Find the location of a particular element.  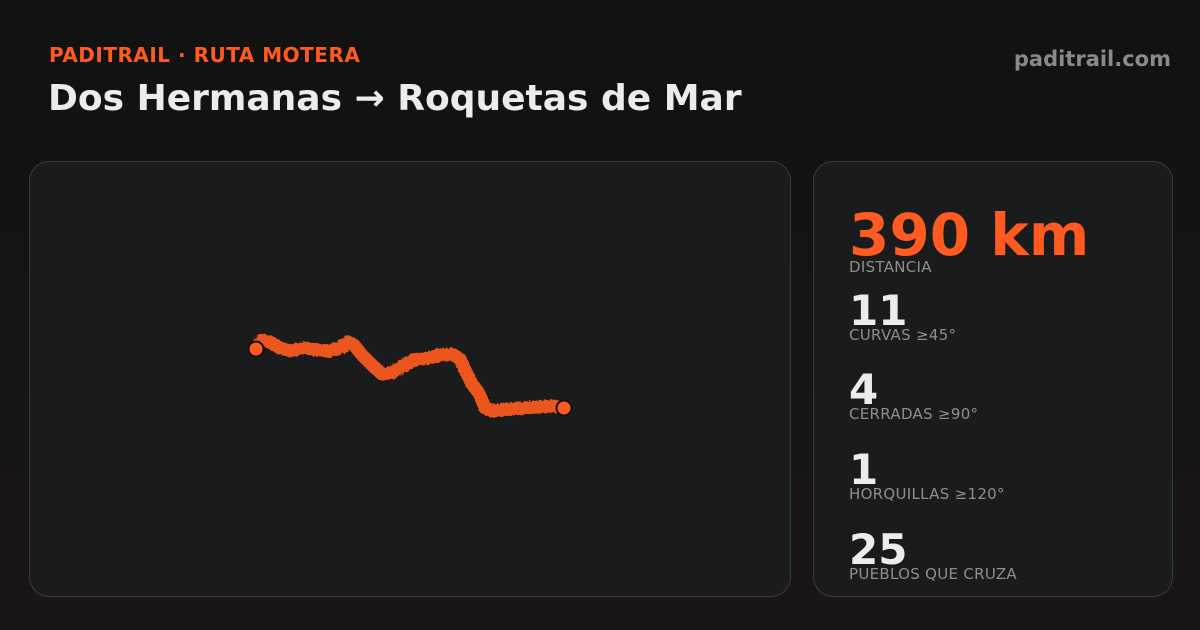

end-marker-icon is located at coordinates (564, 408).